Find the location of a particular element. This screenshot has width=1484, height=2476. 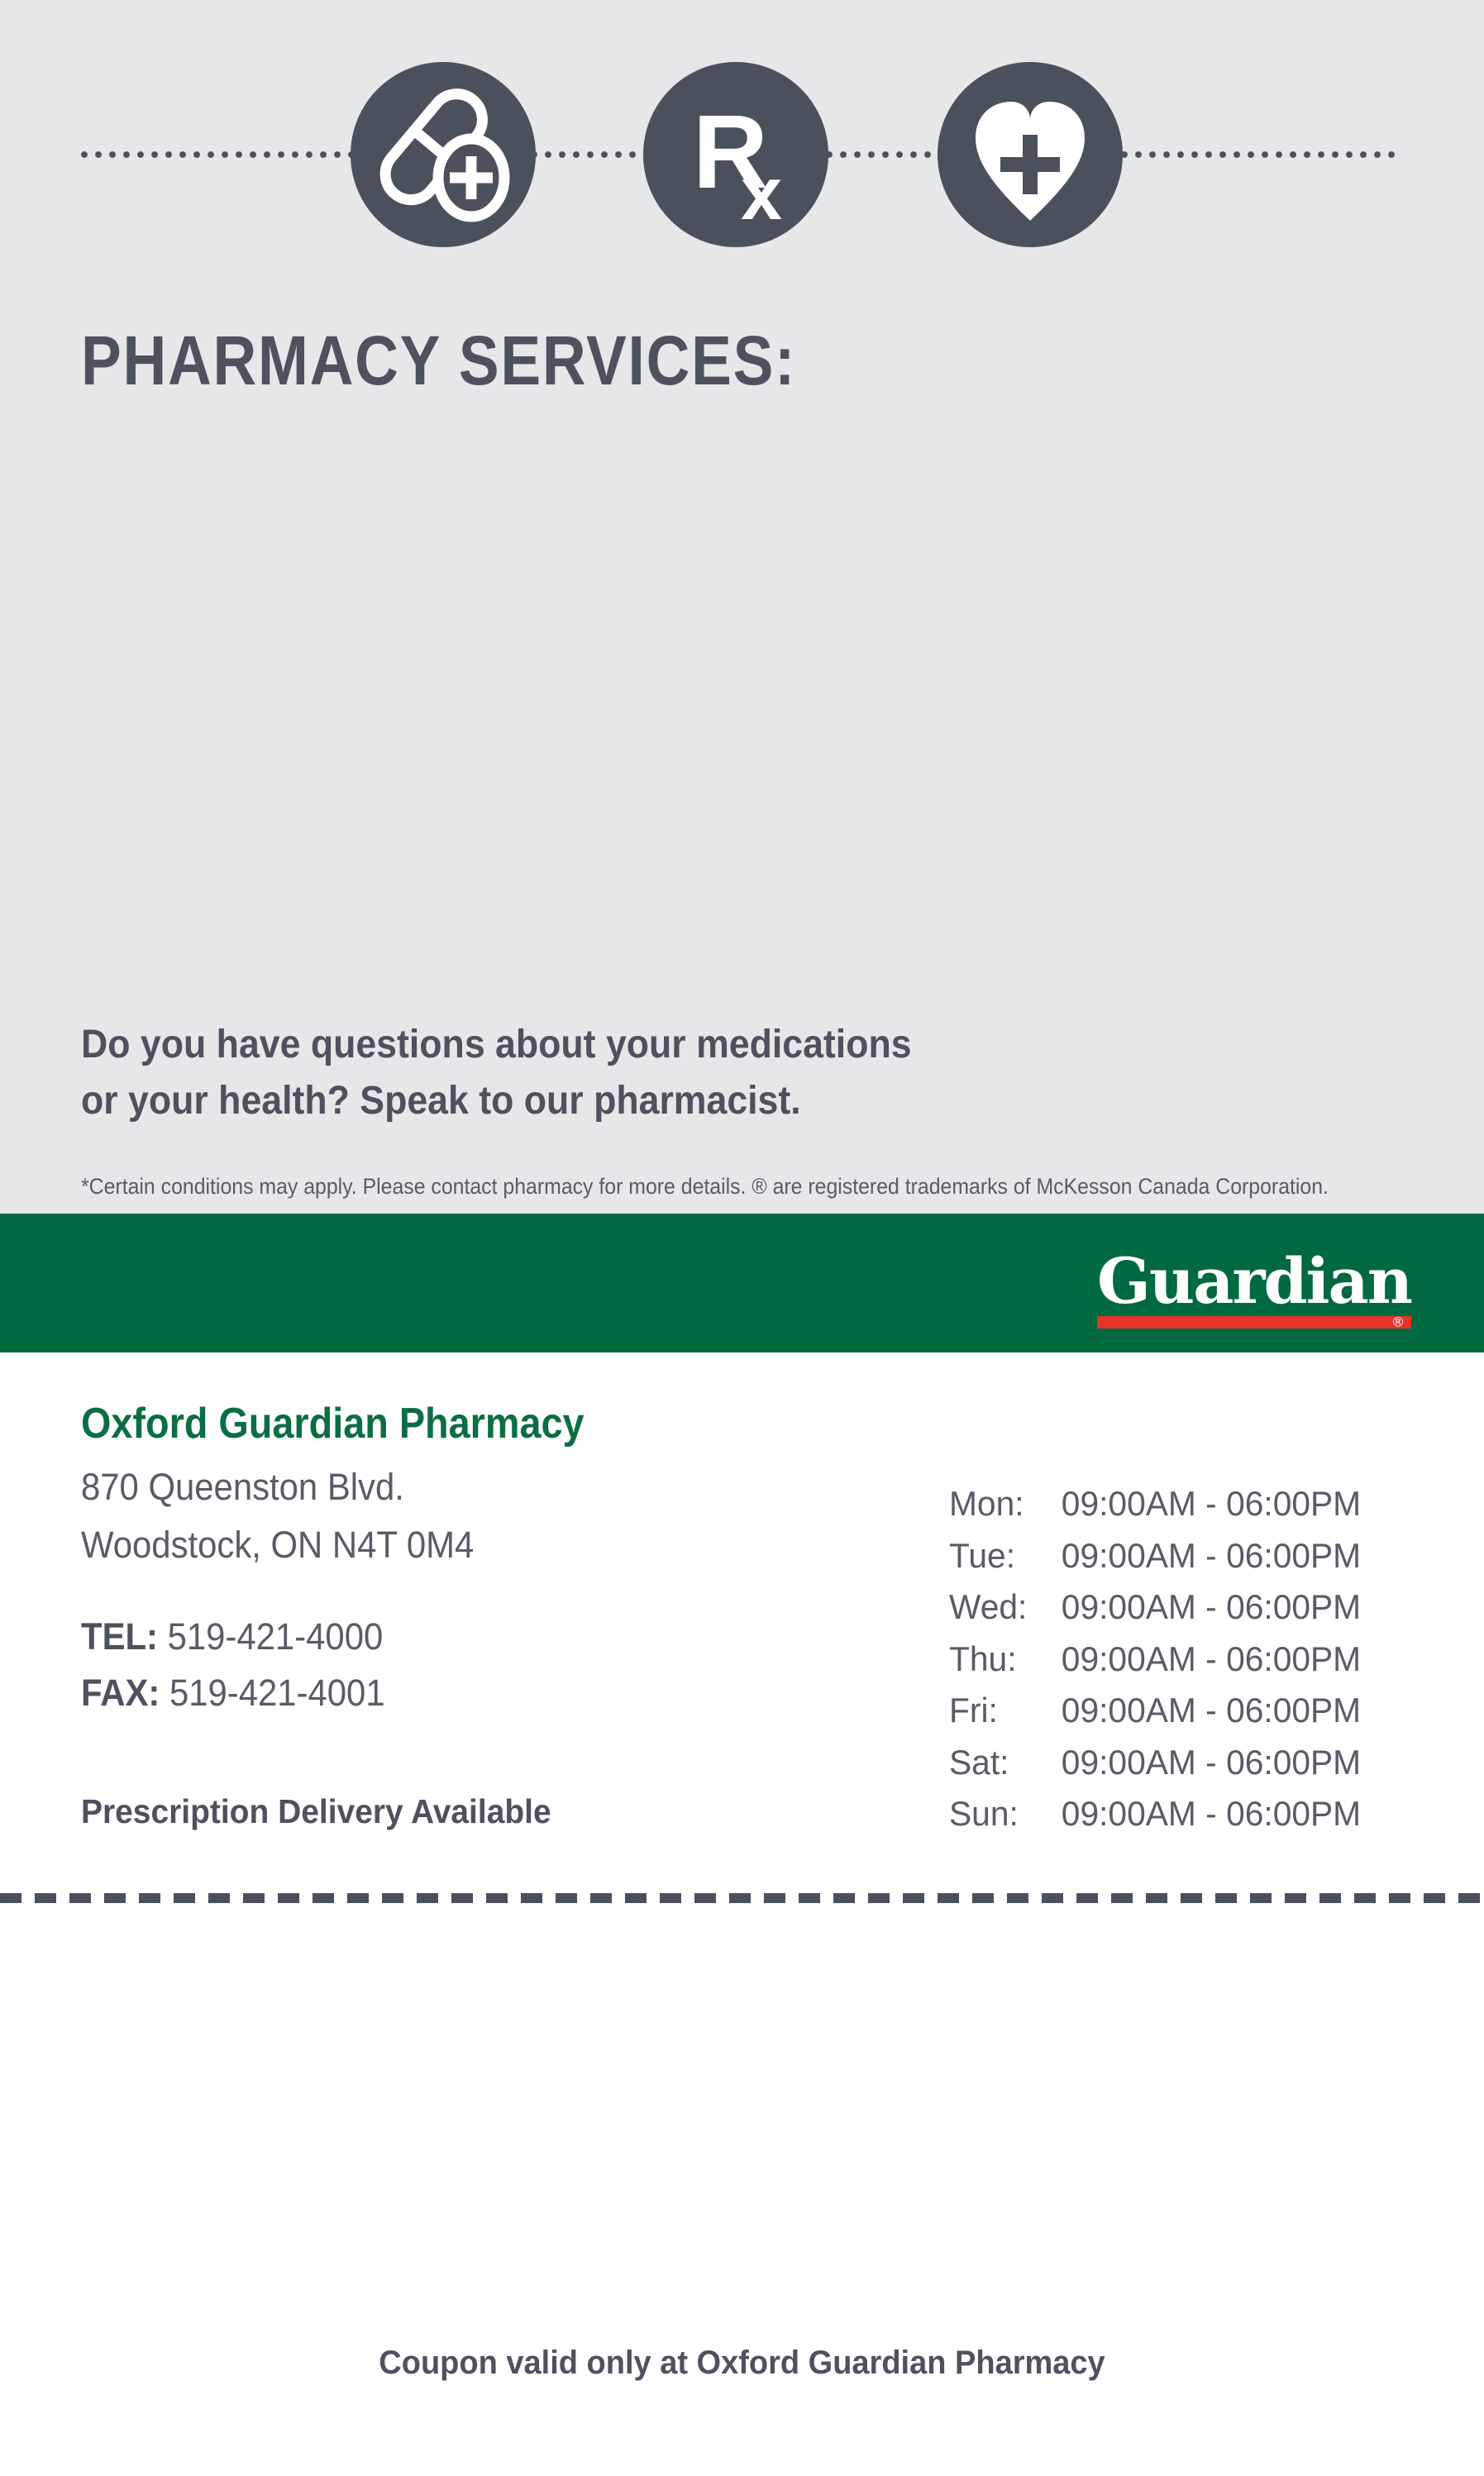

delivery-note: Prescription Delivery Available is located at coordinates (316, 1811).